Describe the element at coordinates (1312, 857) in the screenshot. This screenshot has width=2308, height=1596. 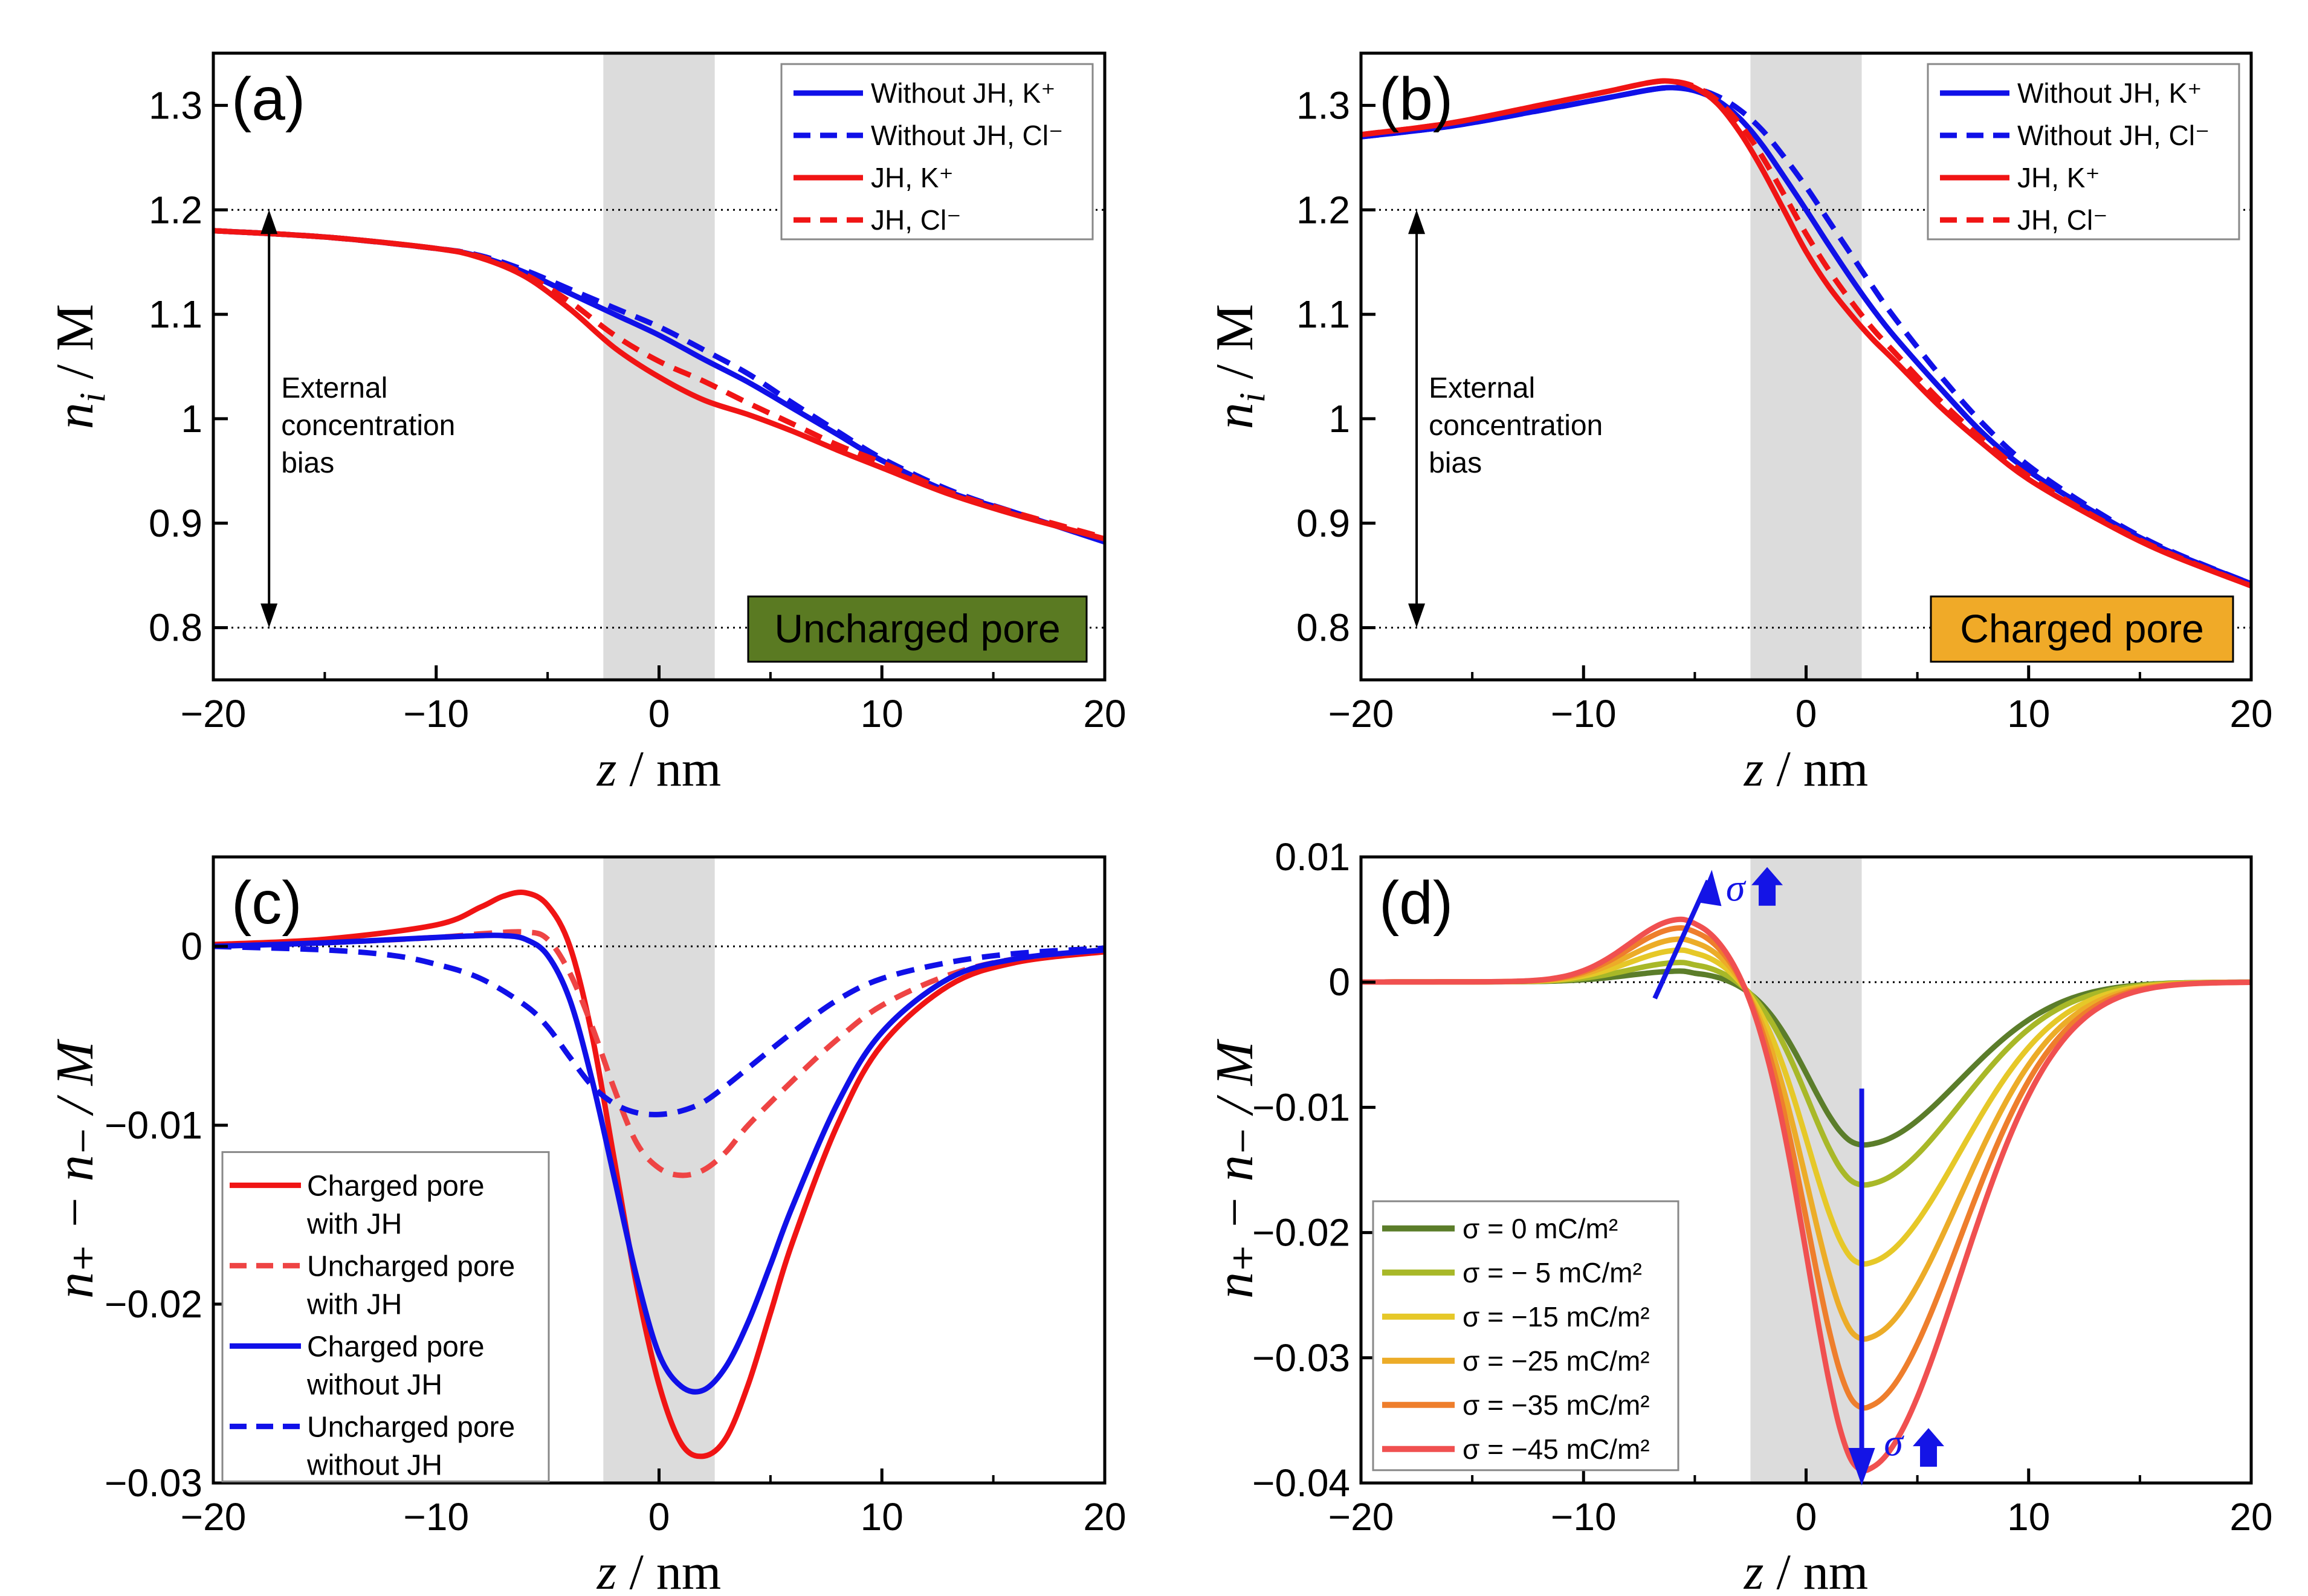
I see `y-tick-label: 0.01` at that location.